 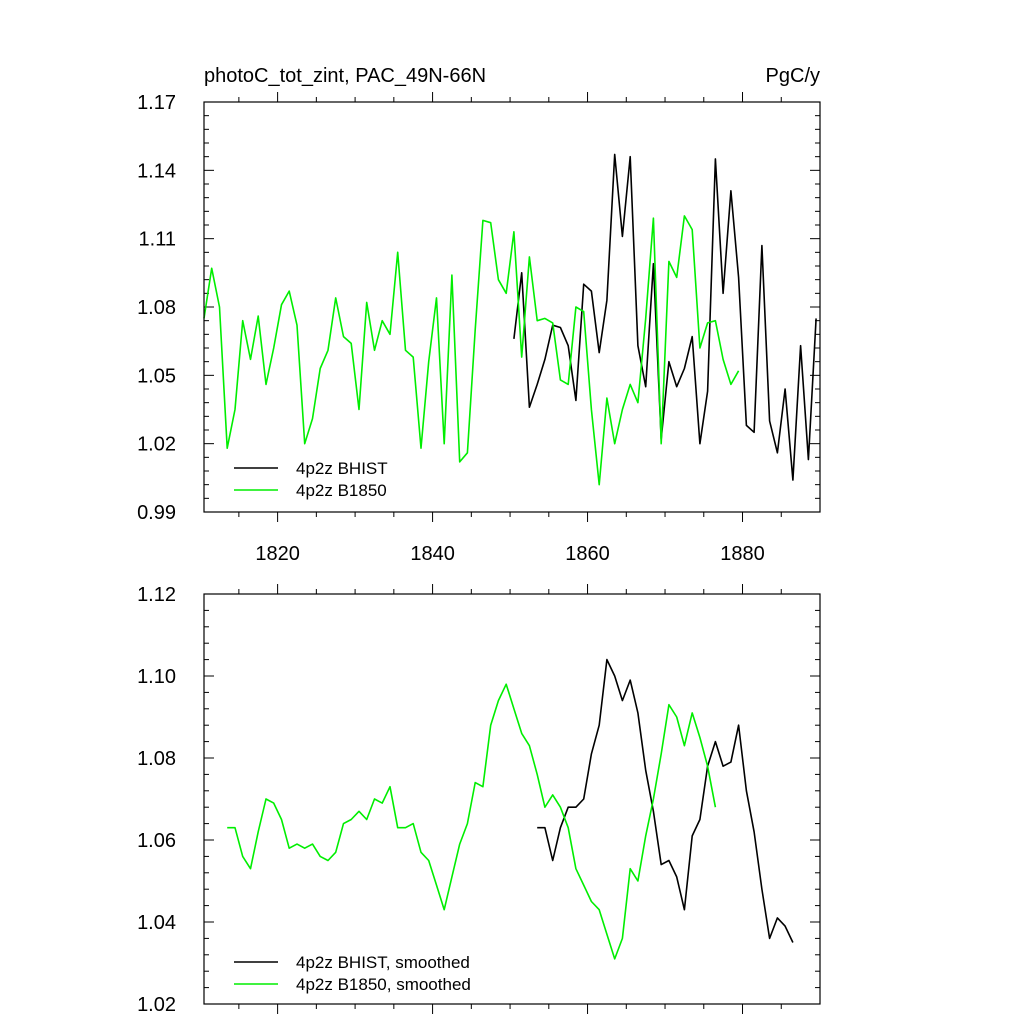 I want to click on y-tick-label: 1.10, so click(x=156, y=677).